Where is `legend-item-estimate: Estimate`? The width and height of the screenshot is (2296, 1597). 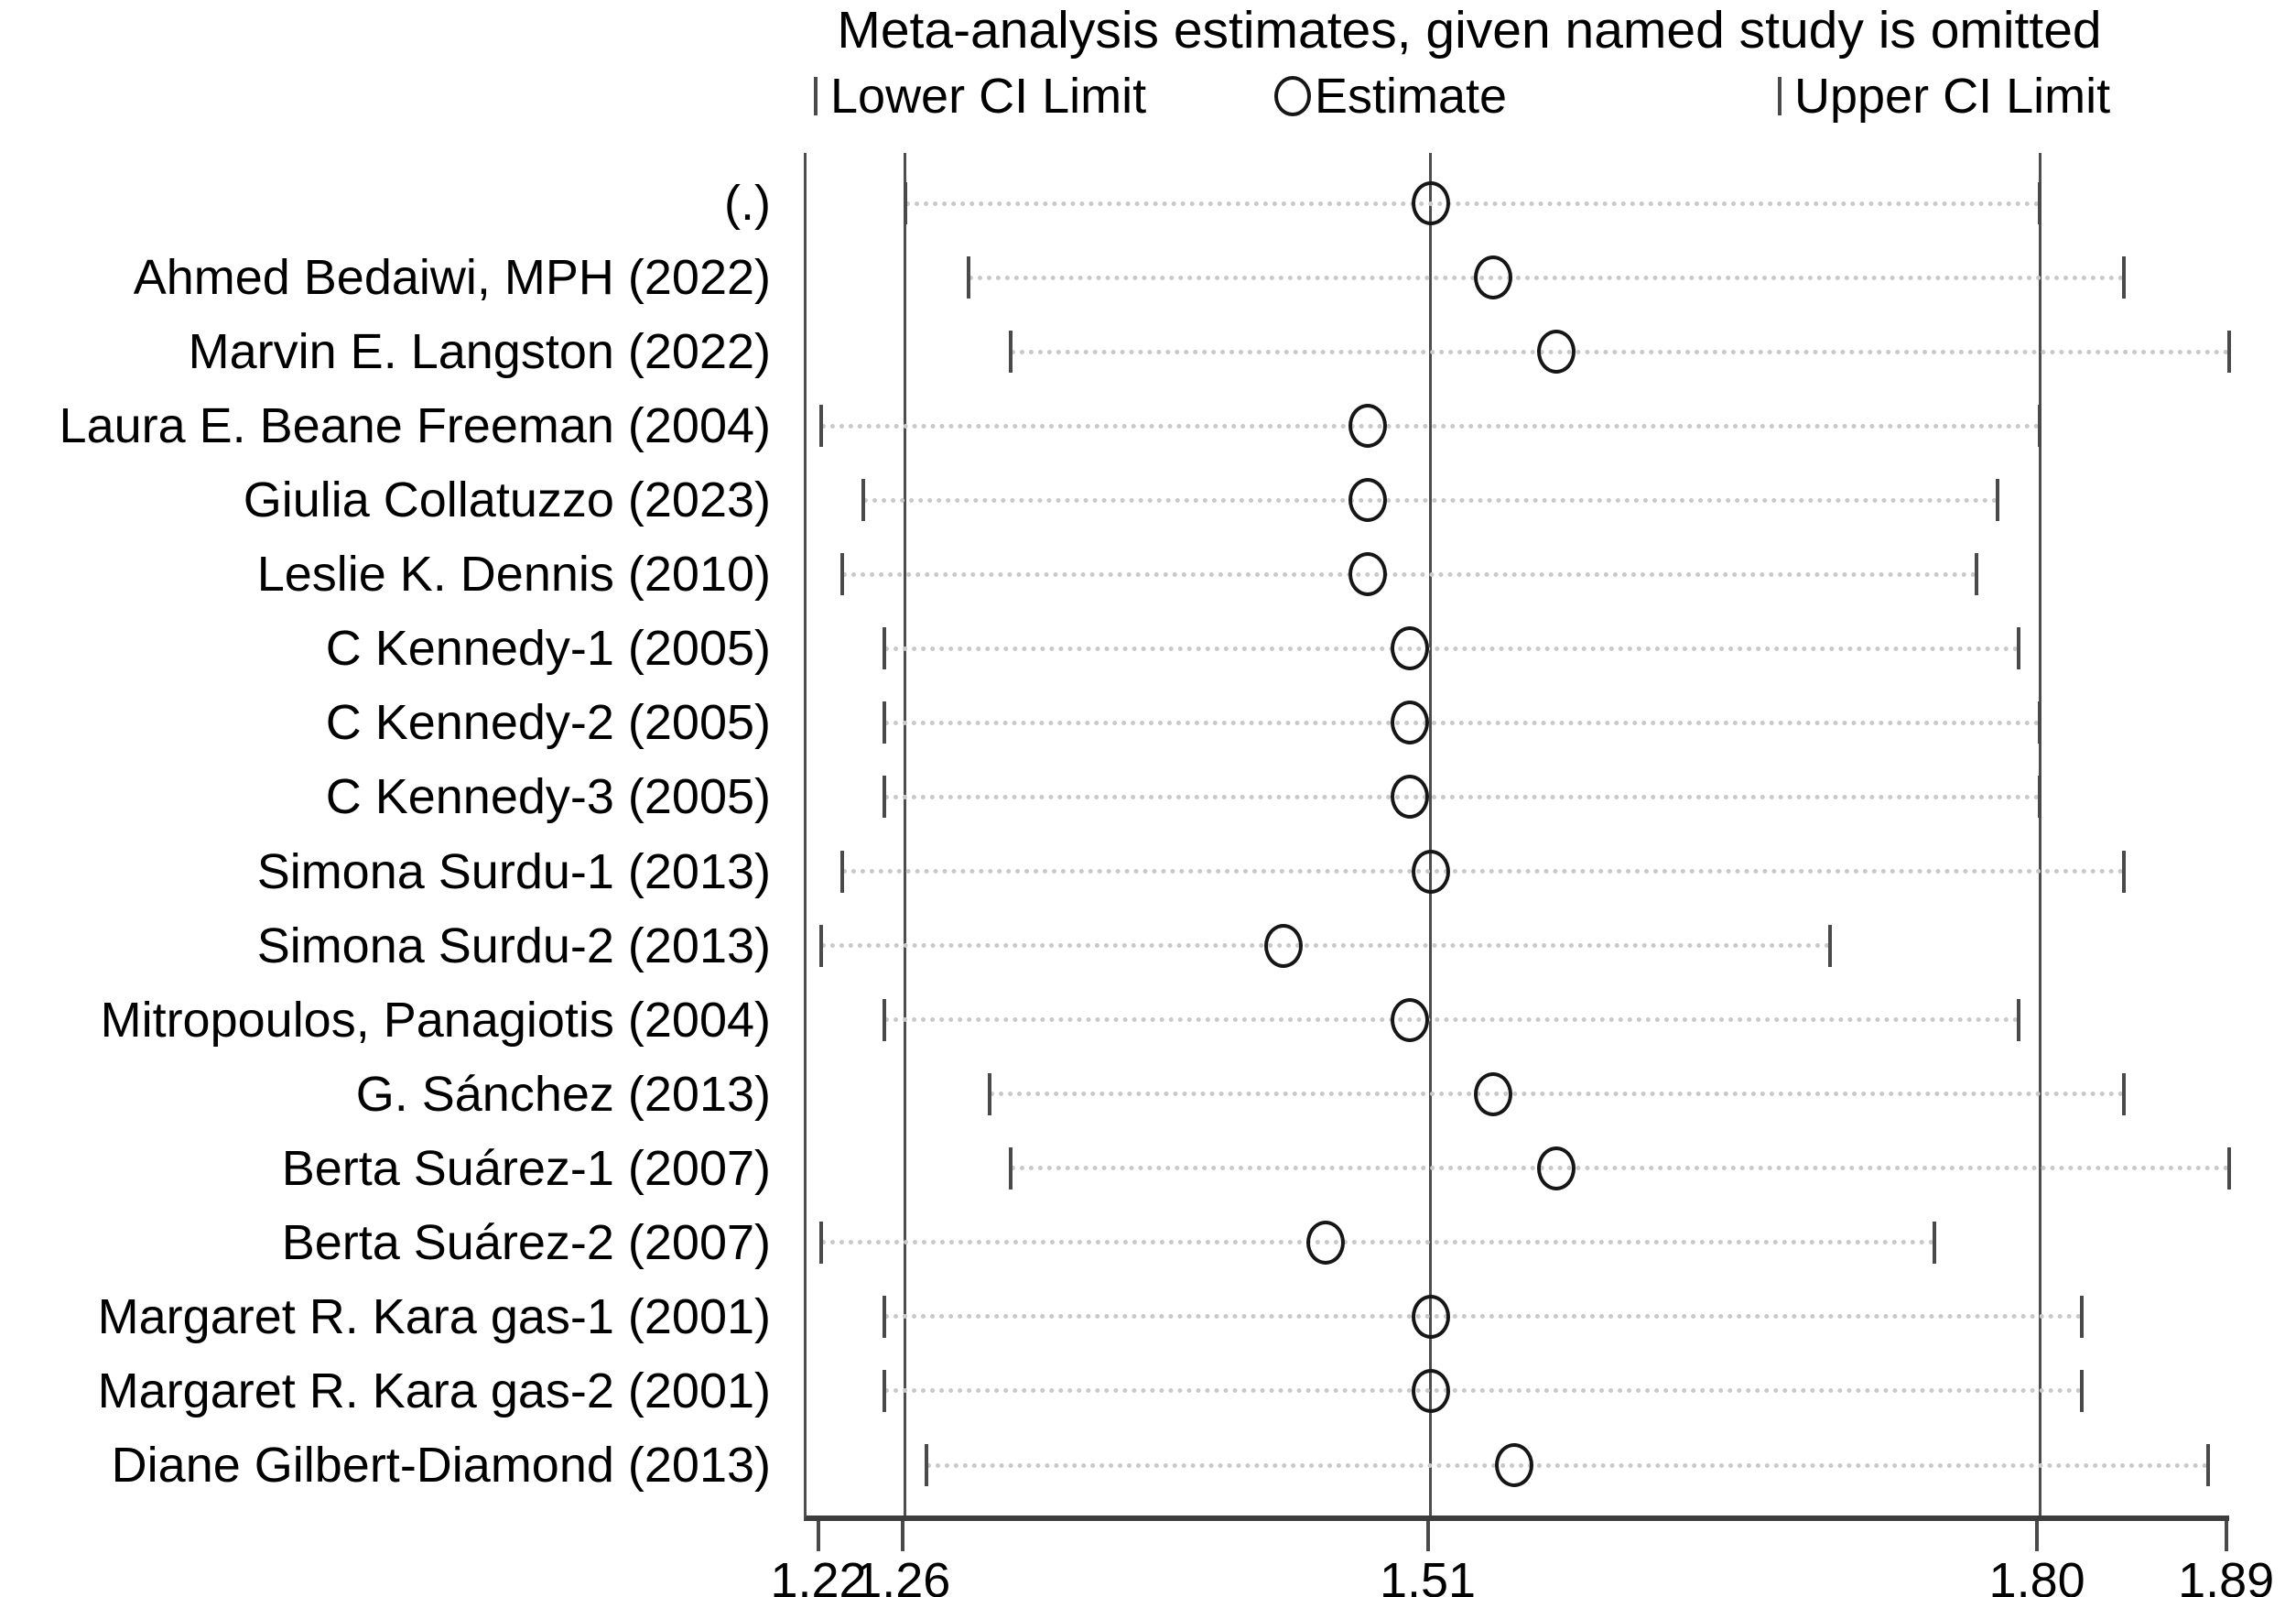 legend-item-estimate: Estimate is located at coordinates (1391, 96).